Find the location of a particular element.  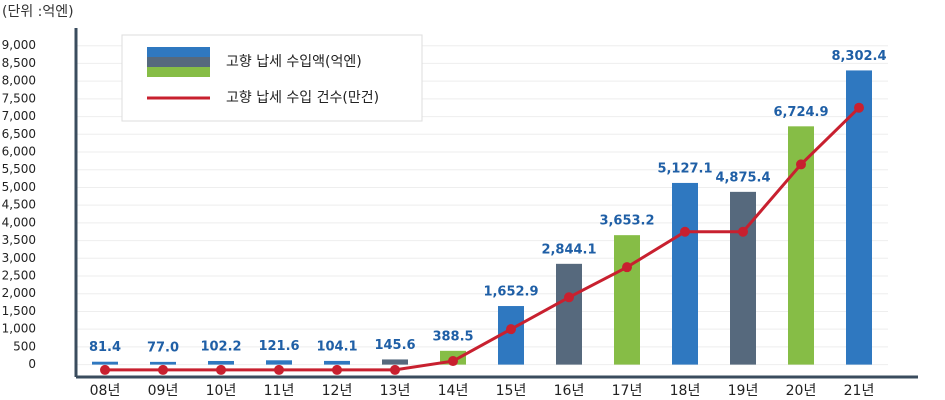

value-label: 3,653.2 is located at coordinates (626, 221).